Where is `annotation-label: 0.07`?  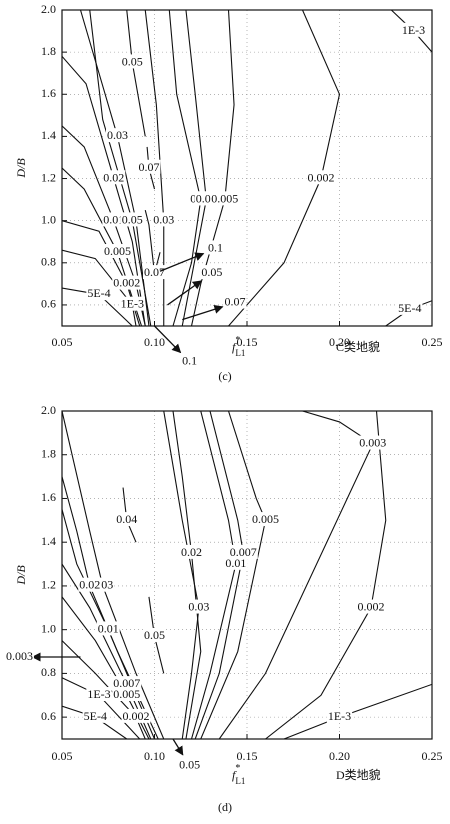
annotation-label: 0.07 is located at coordinates (234, 302).